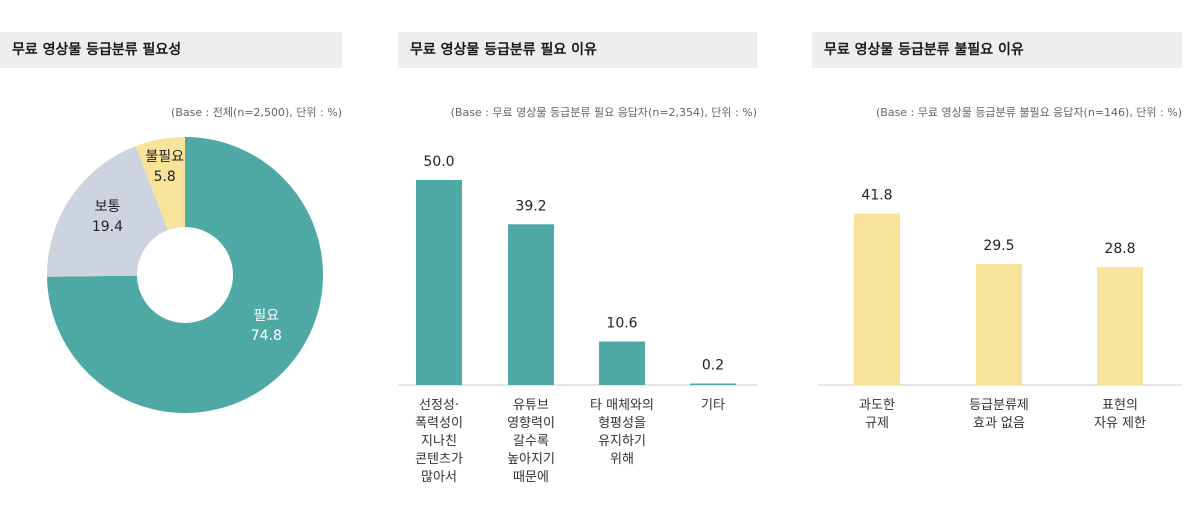 This screenshot has width=1200, height=526. I want to click on chart2-category-label-0-3: 콘텐츠가, so click(439, 459).